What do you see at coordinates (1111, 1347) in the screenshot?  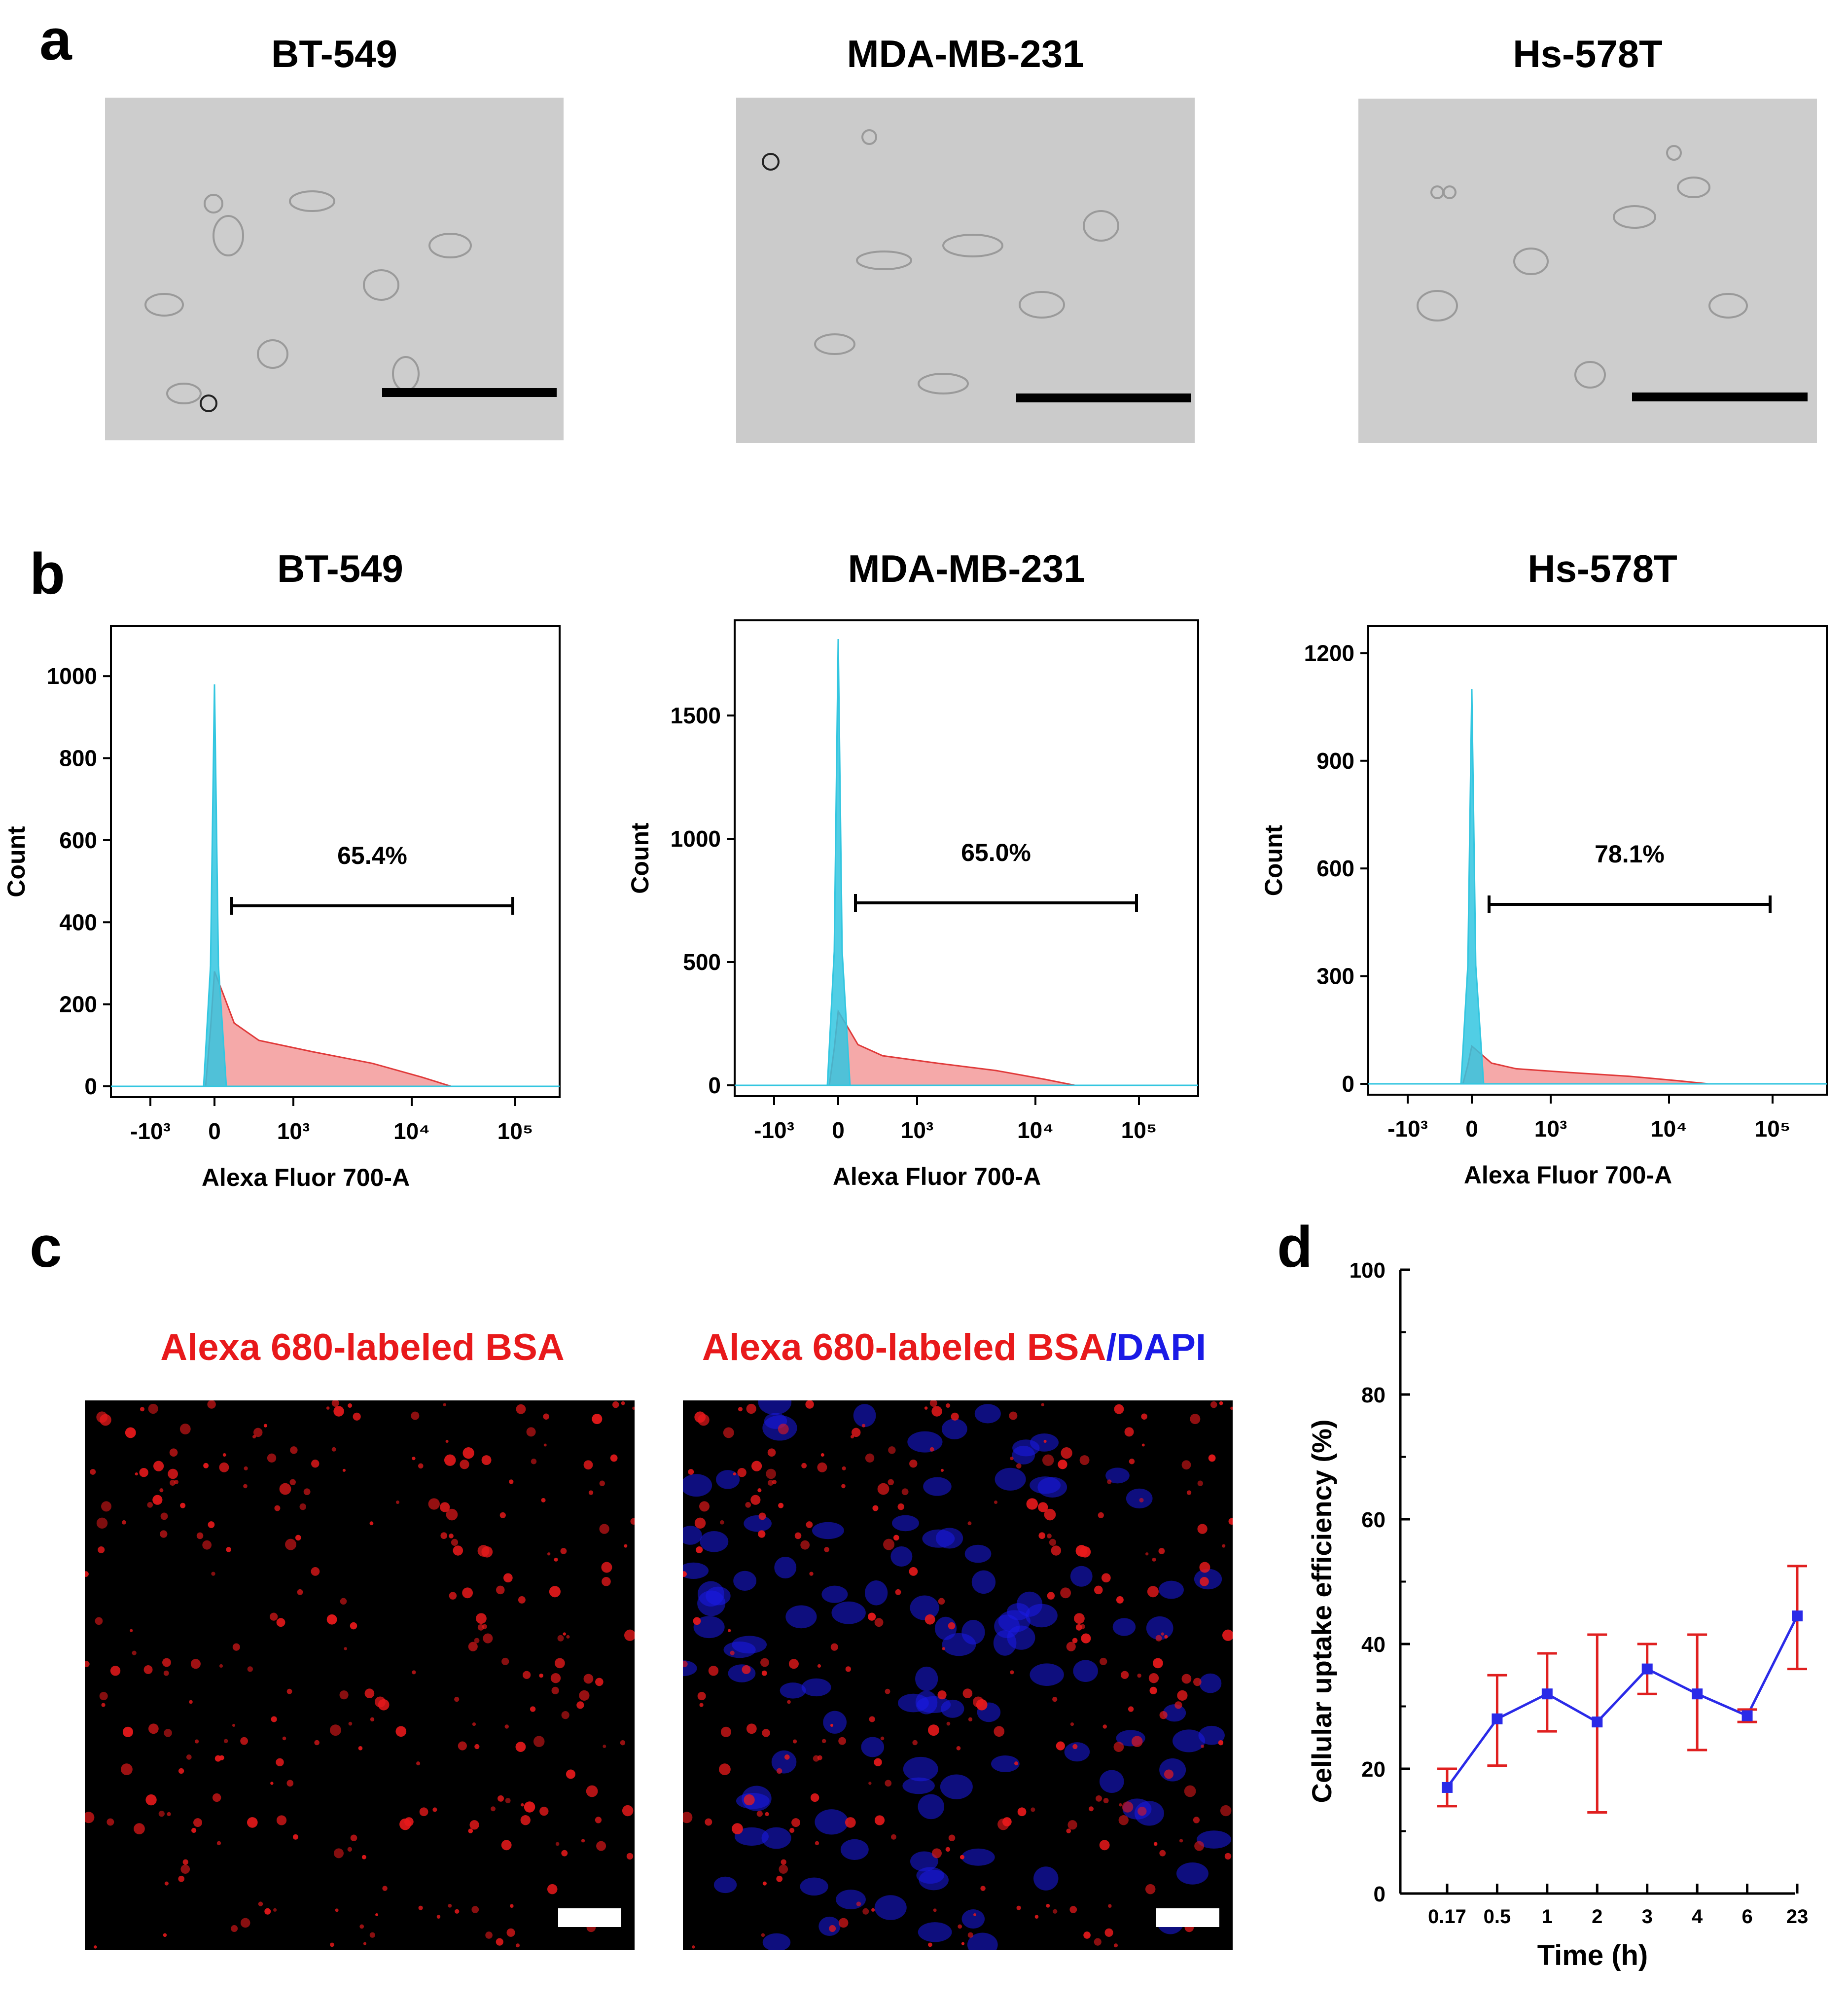 I see `title-slash: /` at bounding box center [1111, 1347].